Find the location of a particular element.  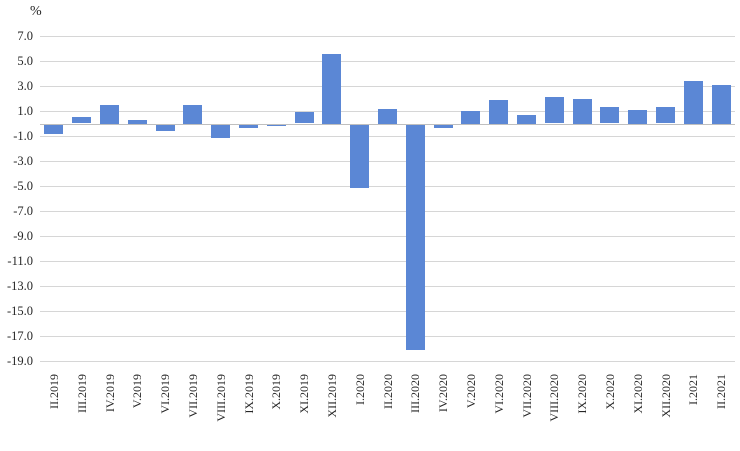

bar-VI.2019 is located at coordinates (165, 128).